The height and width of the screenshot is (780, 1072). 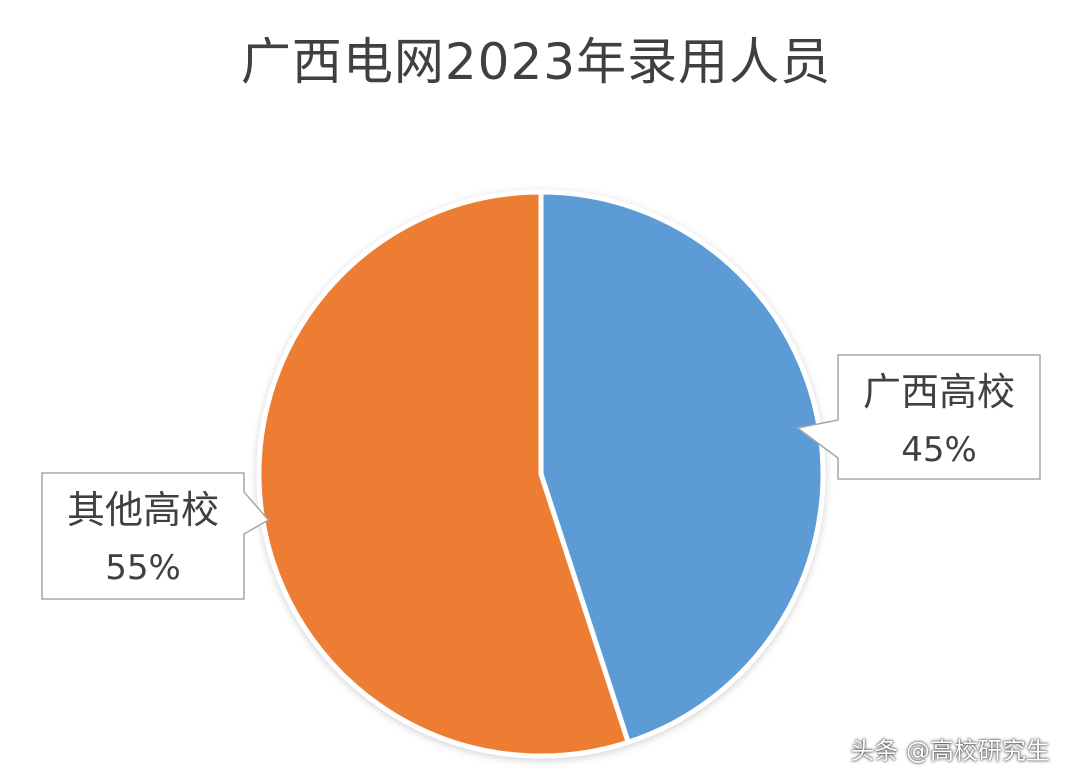 I want to click on slice-percent-label: 55%, so click(x=143, y=568).